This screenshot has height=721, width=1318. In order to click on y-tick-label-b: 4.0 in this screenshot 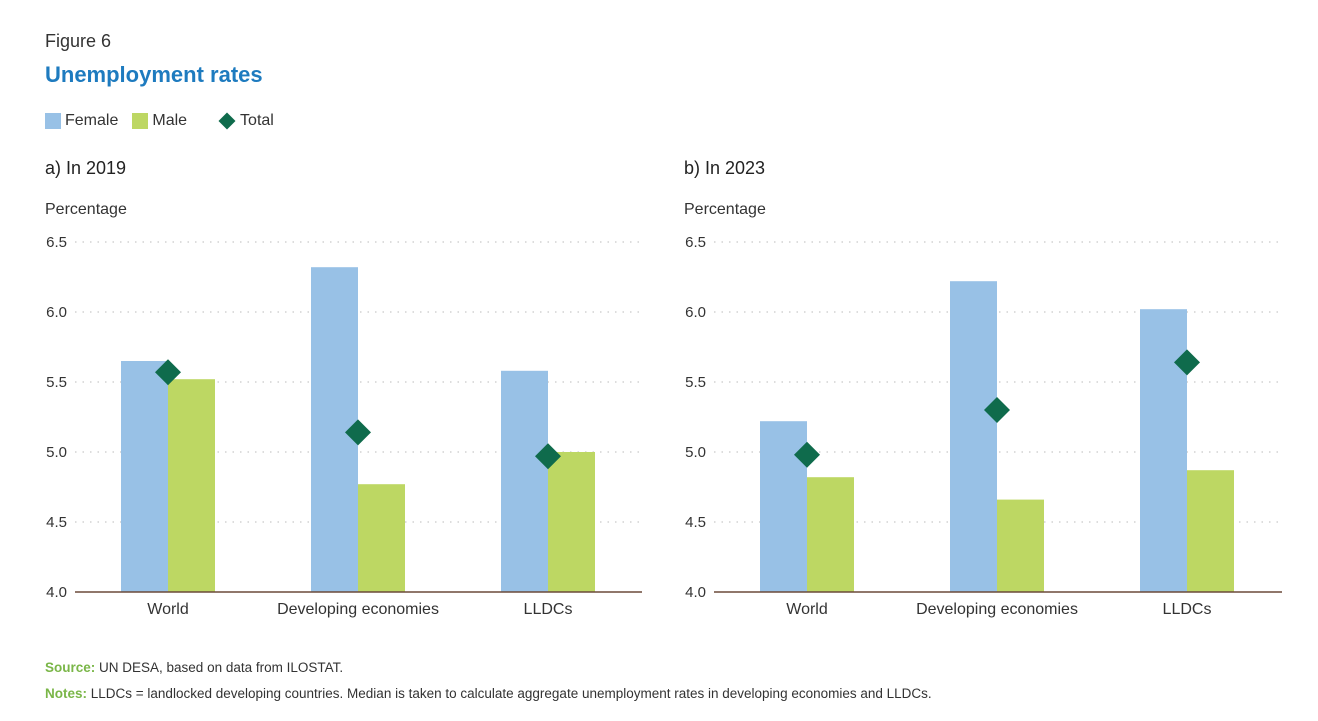, I will do `click(695, 592)`.